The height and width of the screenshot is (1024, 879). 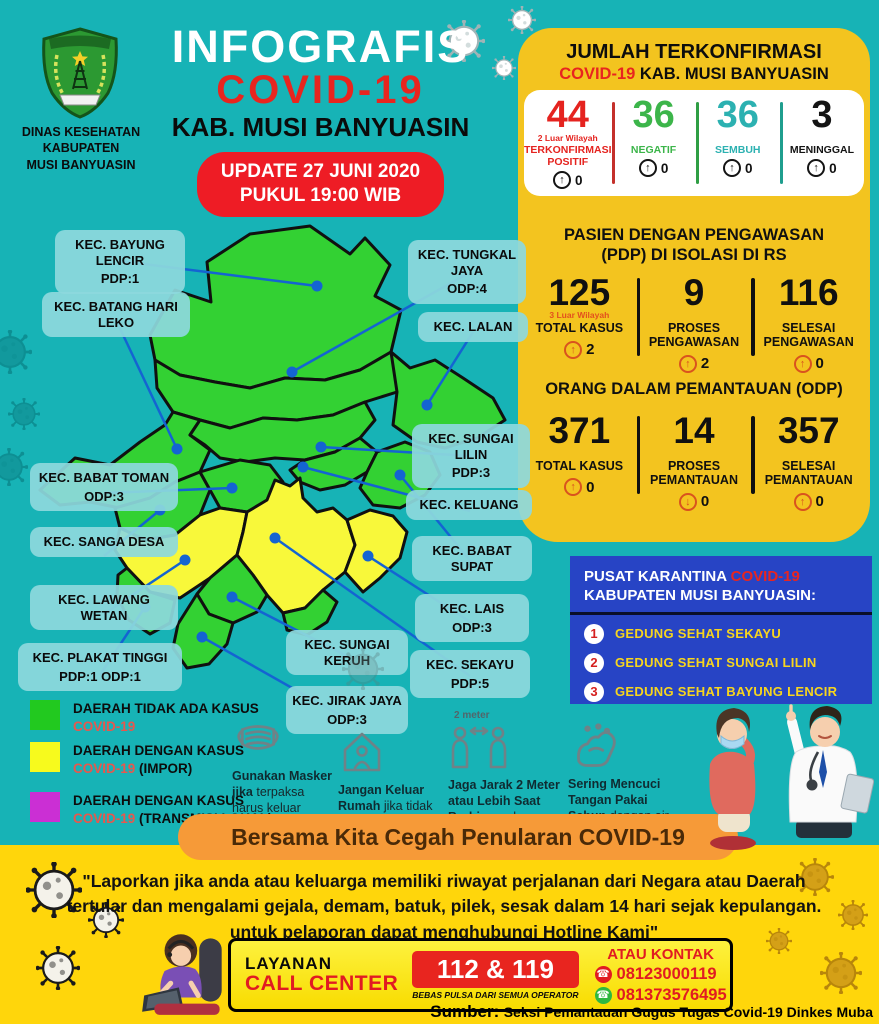 What do you see at coordinates (594, 691) in the screenshot?
I see `number-badge: 3` at bounding box center [594, 691].